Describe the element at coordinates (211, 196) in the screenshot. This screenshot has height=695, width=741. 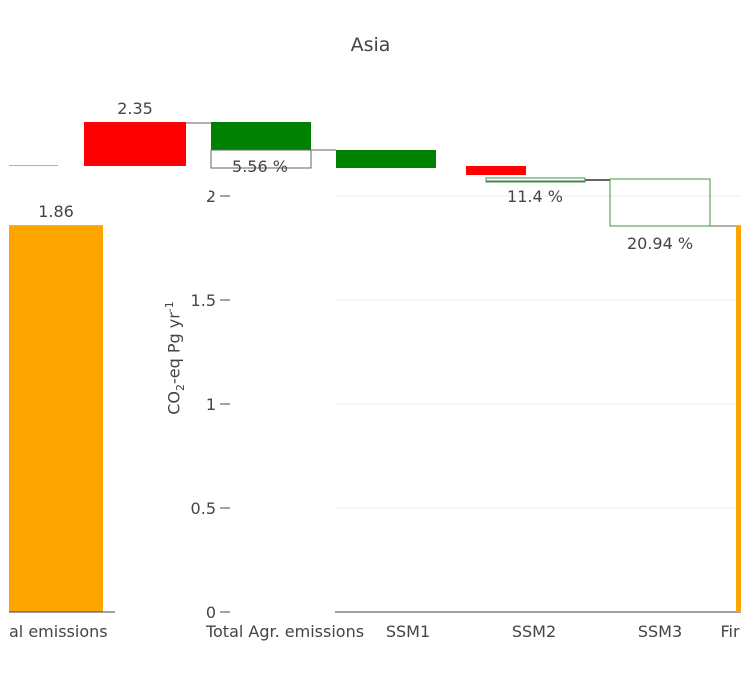
I see `y-tick-label: 2` at that location.